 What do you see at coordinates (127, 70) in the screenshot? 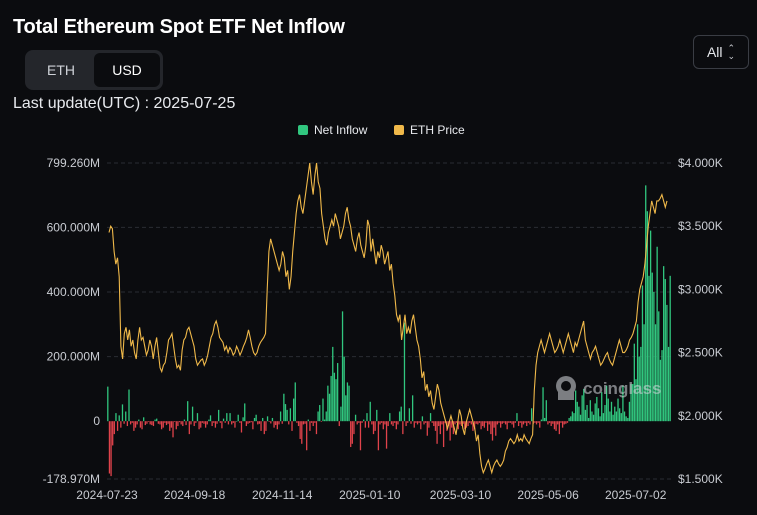
I see `usd-unit-button: USD` at bounding box center [127, 70].